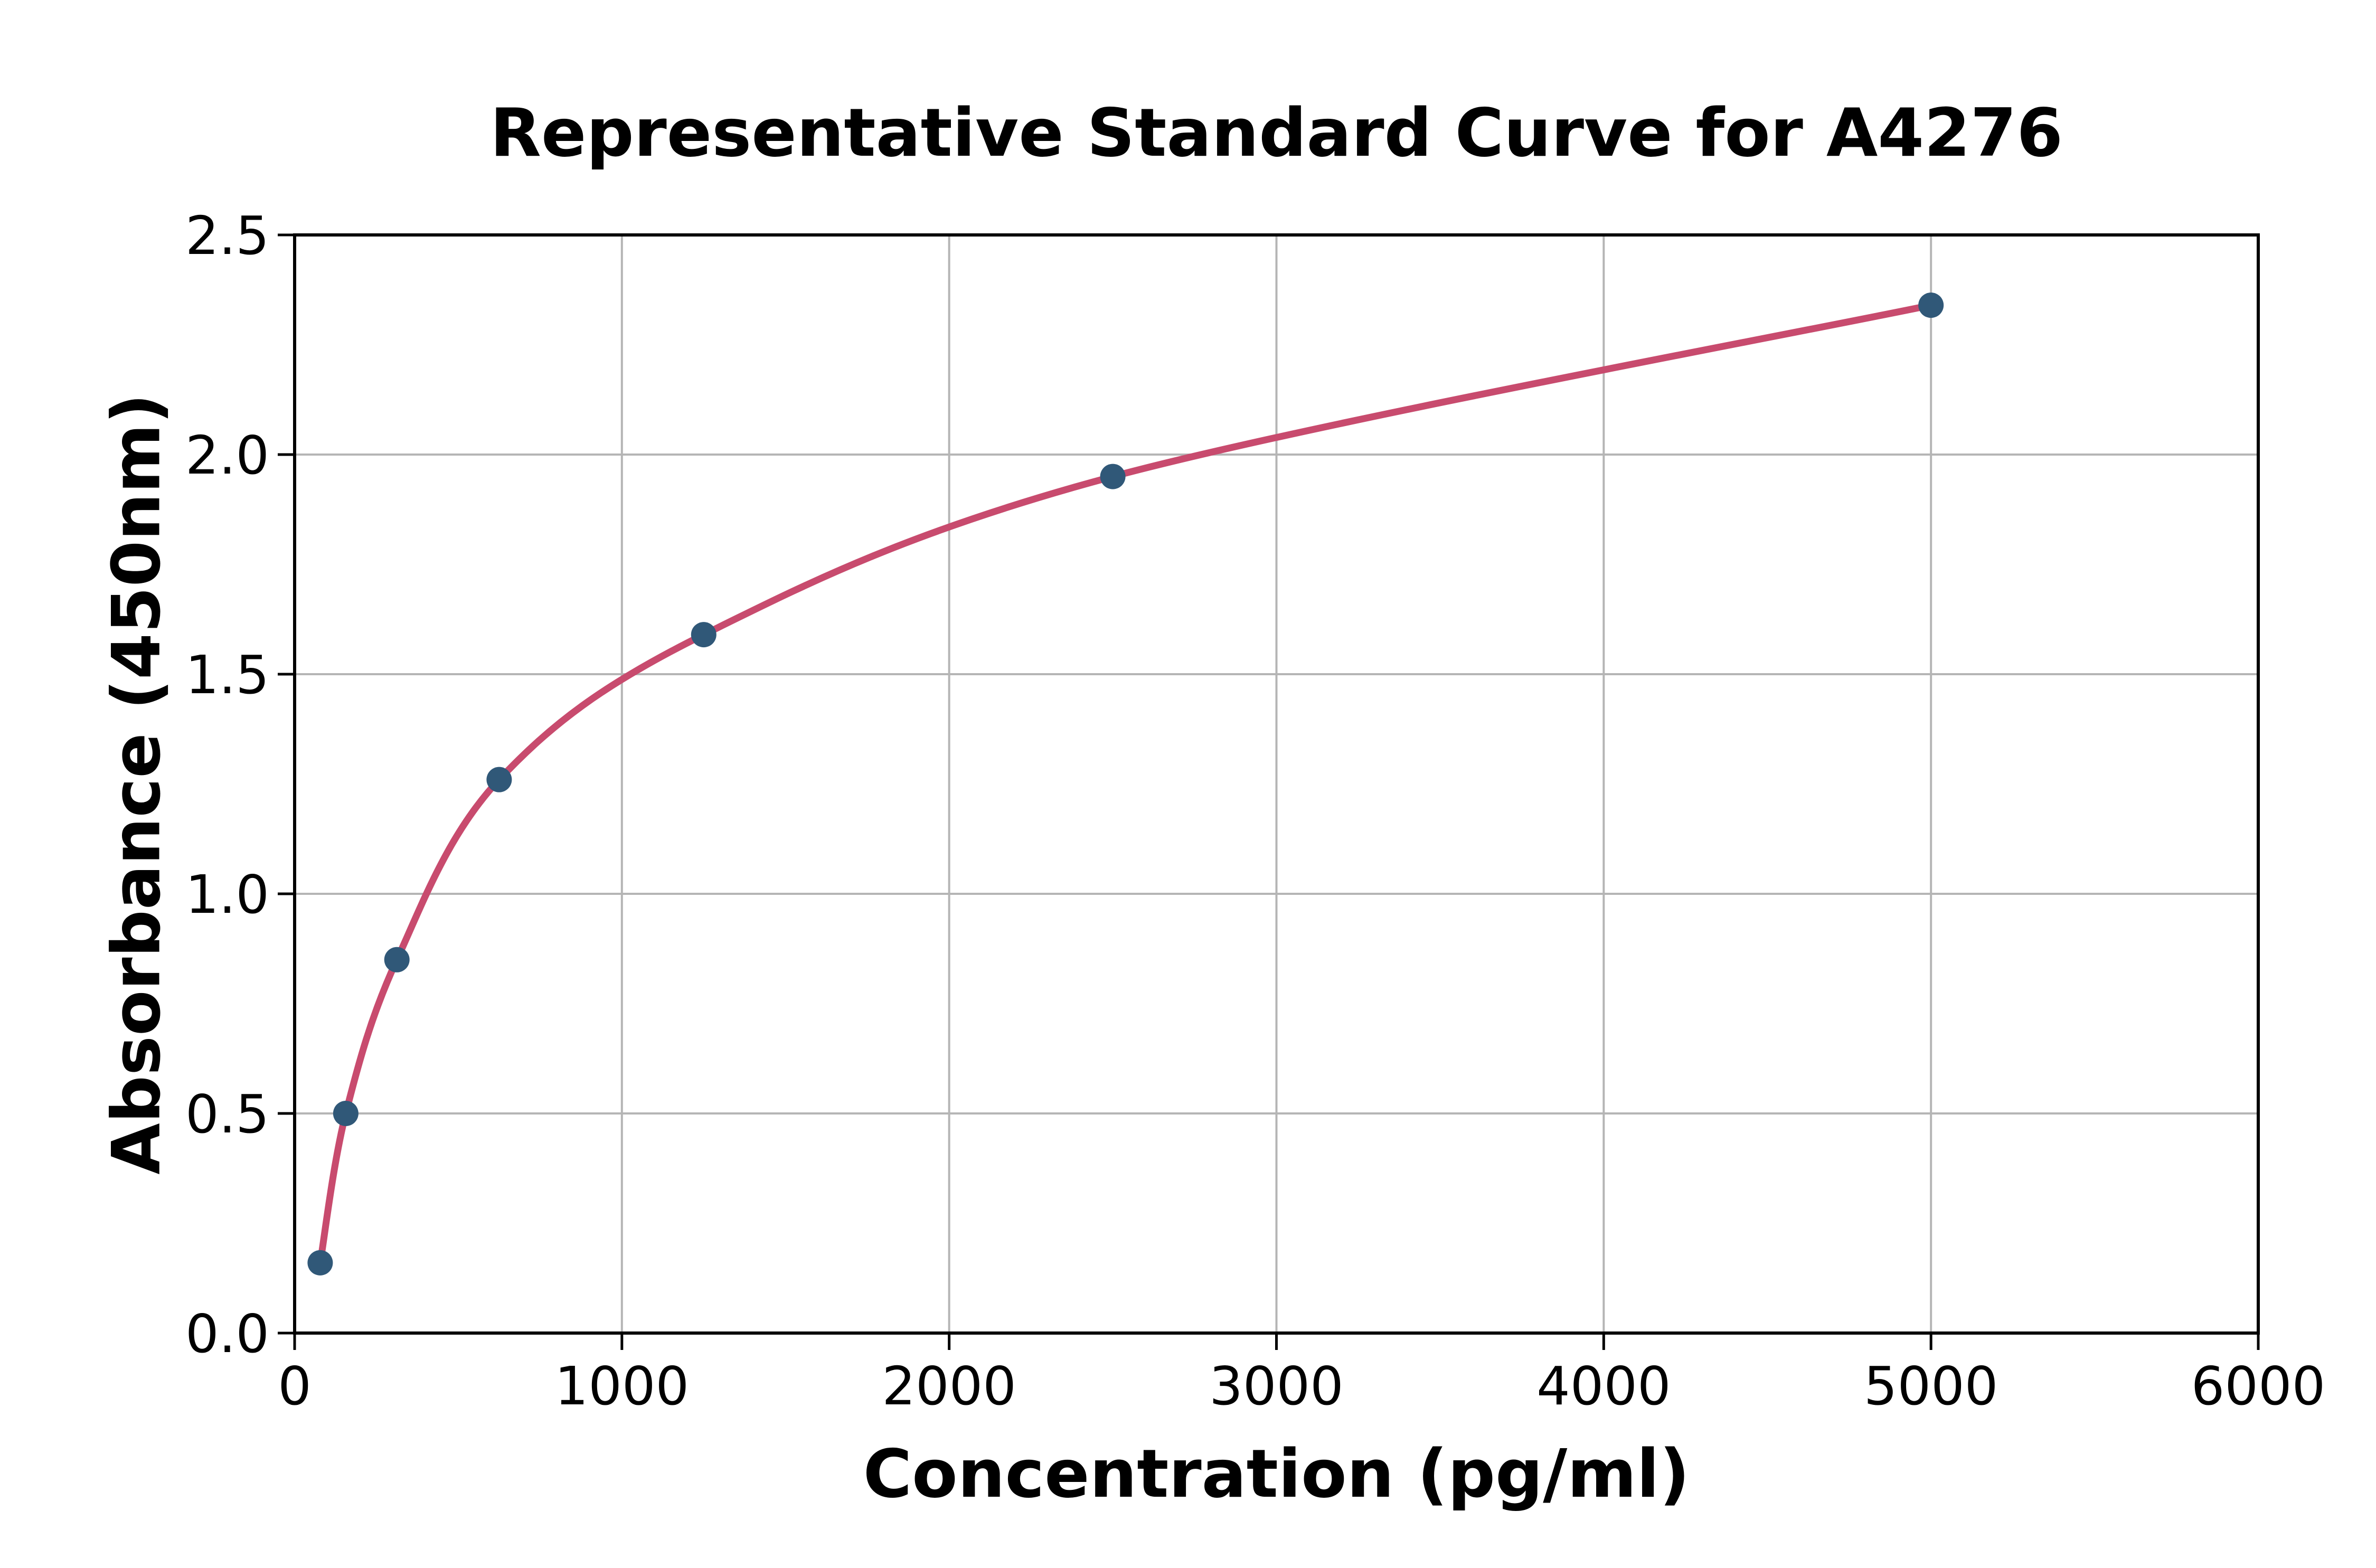  Describe the element at coordinates (1604, 1386) in the screenshot. I see `x-tick-label: 4000` at that location.